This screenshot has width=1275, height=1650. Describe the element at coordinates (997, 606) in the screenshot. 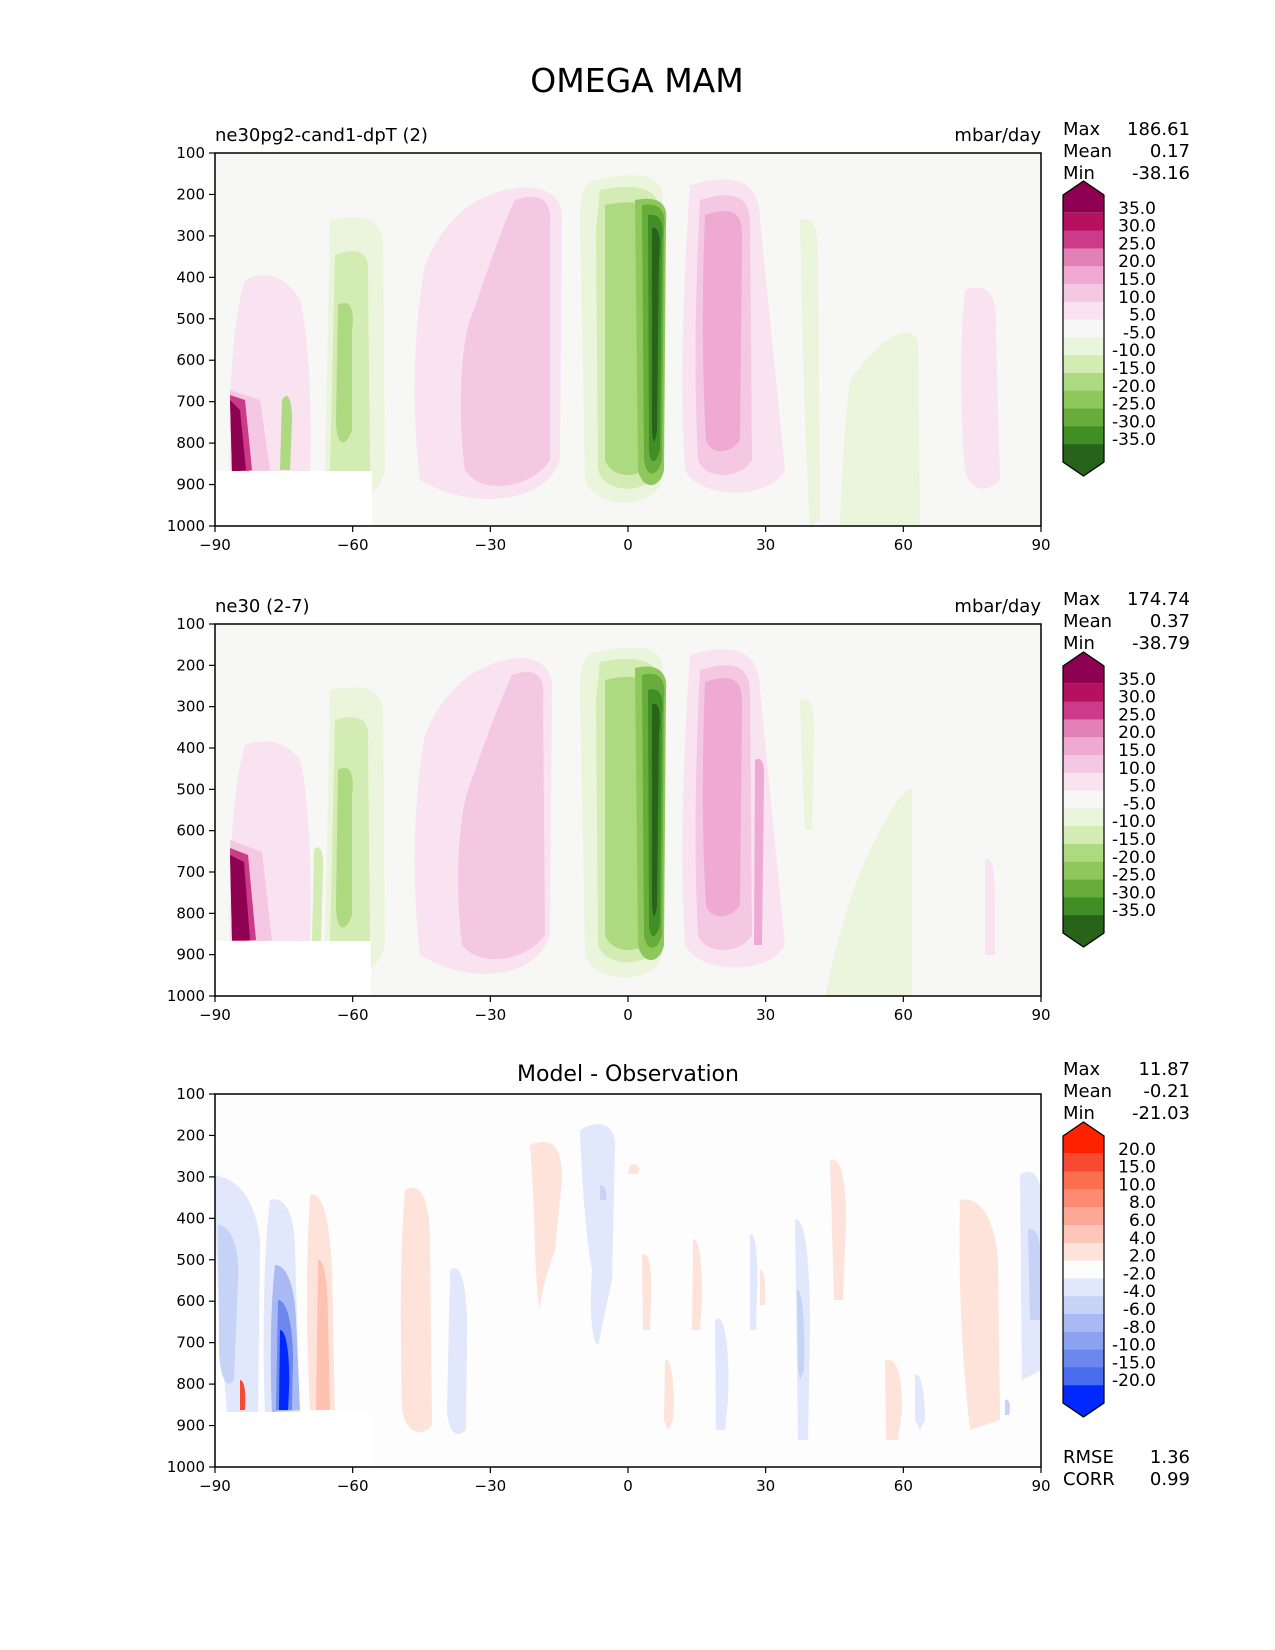

I see `panel-2-units: mbar/day` at that location.